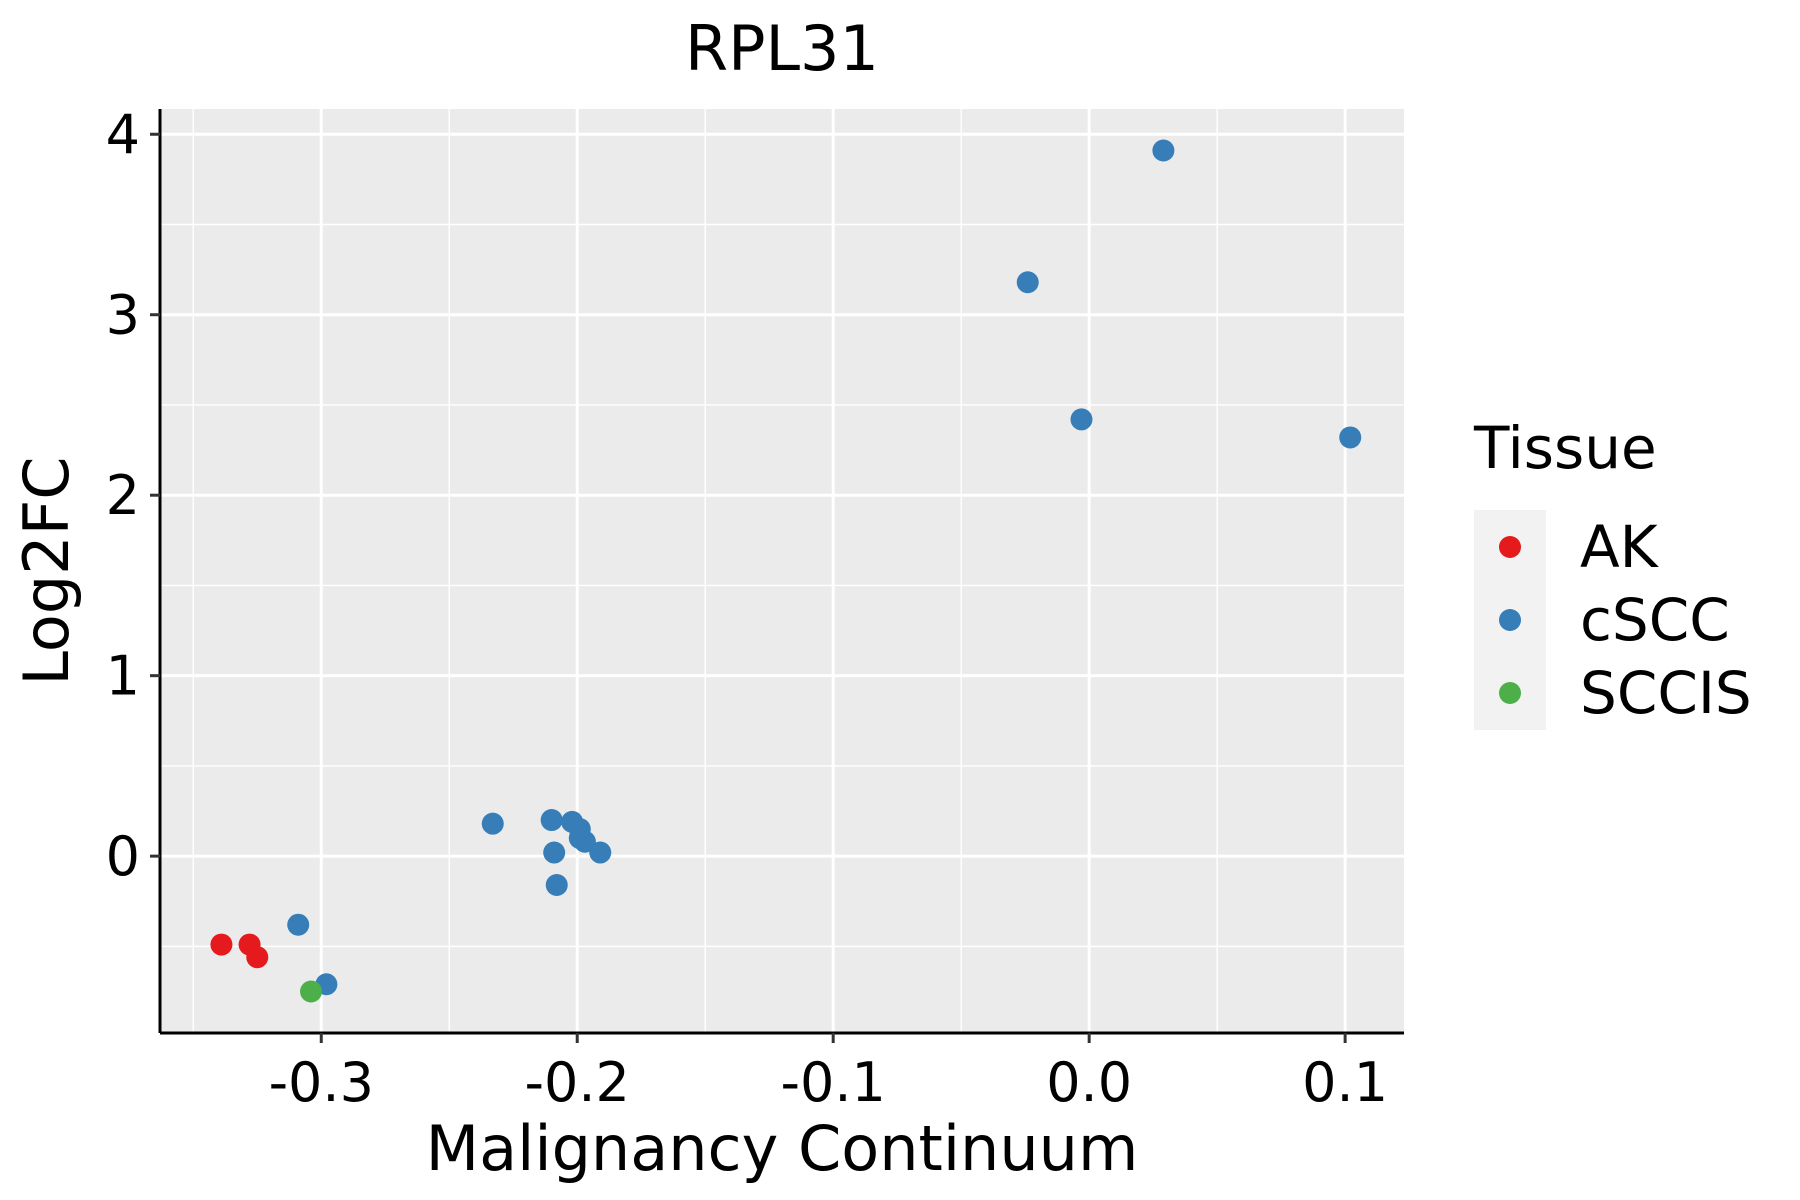  I want to click on x-tick-label: -0.3, so click(321, 1082).